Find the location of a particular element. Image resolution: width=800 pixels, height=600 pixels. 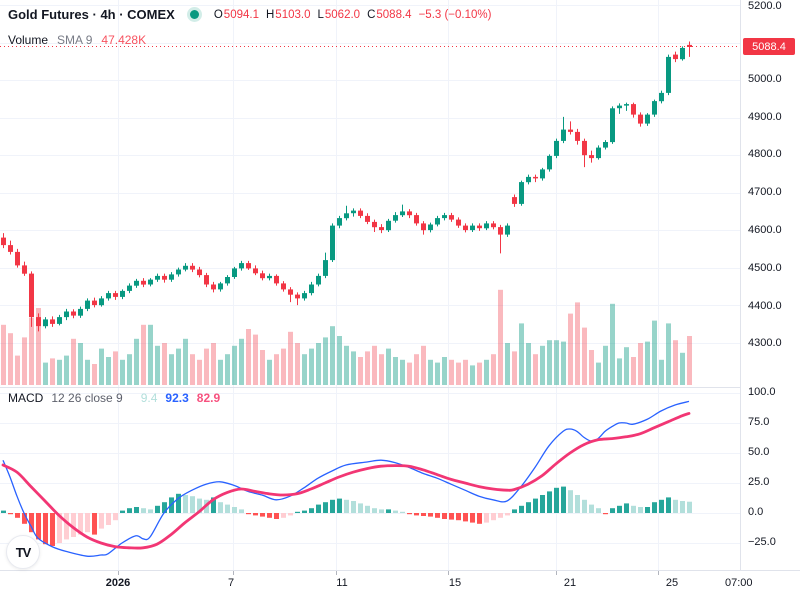

macd-signal-value: 82.9 is located at coordinates (208, 398).